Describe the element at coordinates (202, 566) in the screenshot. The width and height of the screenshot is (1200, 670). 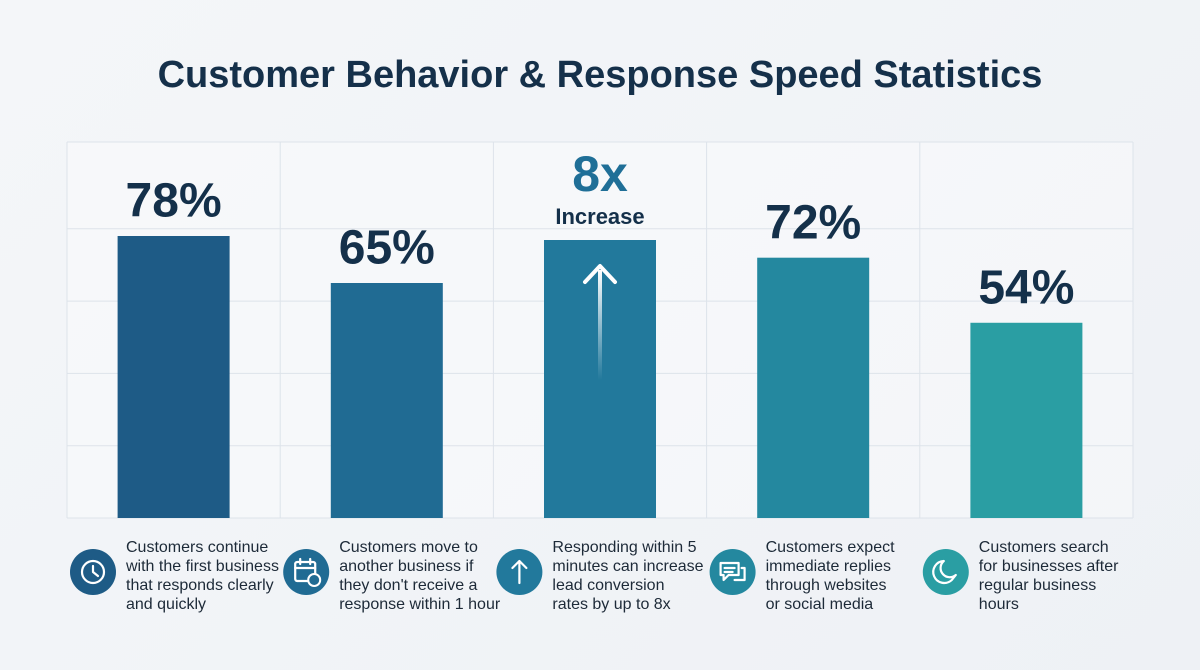
I see `description-line: with the first business` at that location.